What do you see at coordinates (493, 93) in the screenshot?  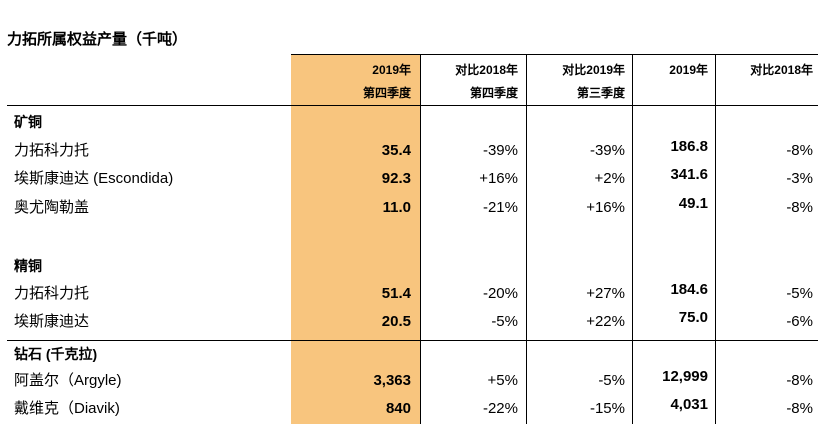 I see `header-vs-2018-q4-quarter: 第四季度` at bounding box center [493, 93].